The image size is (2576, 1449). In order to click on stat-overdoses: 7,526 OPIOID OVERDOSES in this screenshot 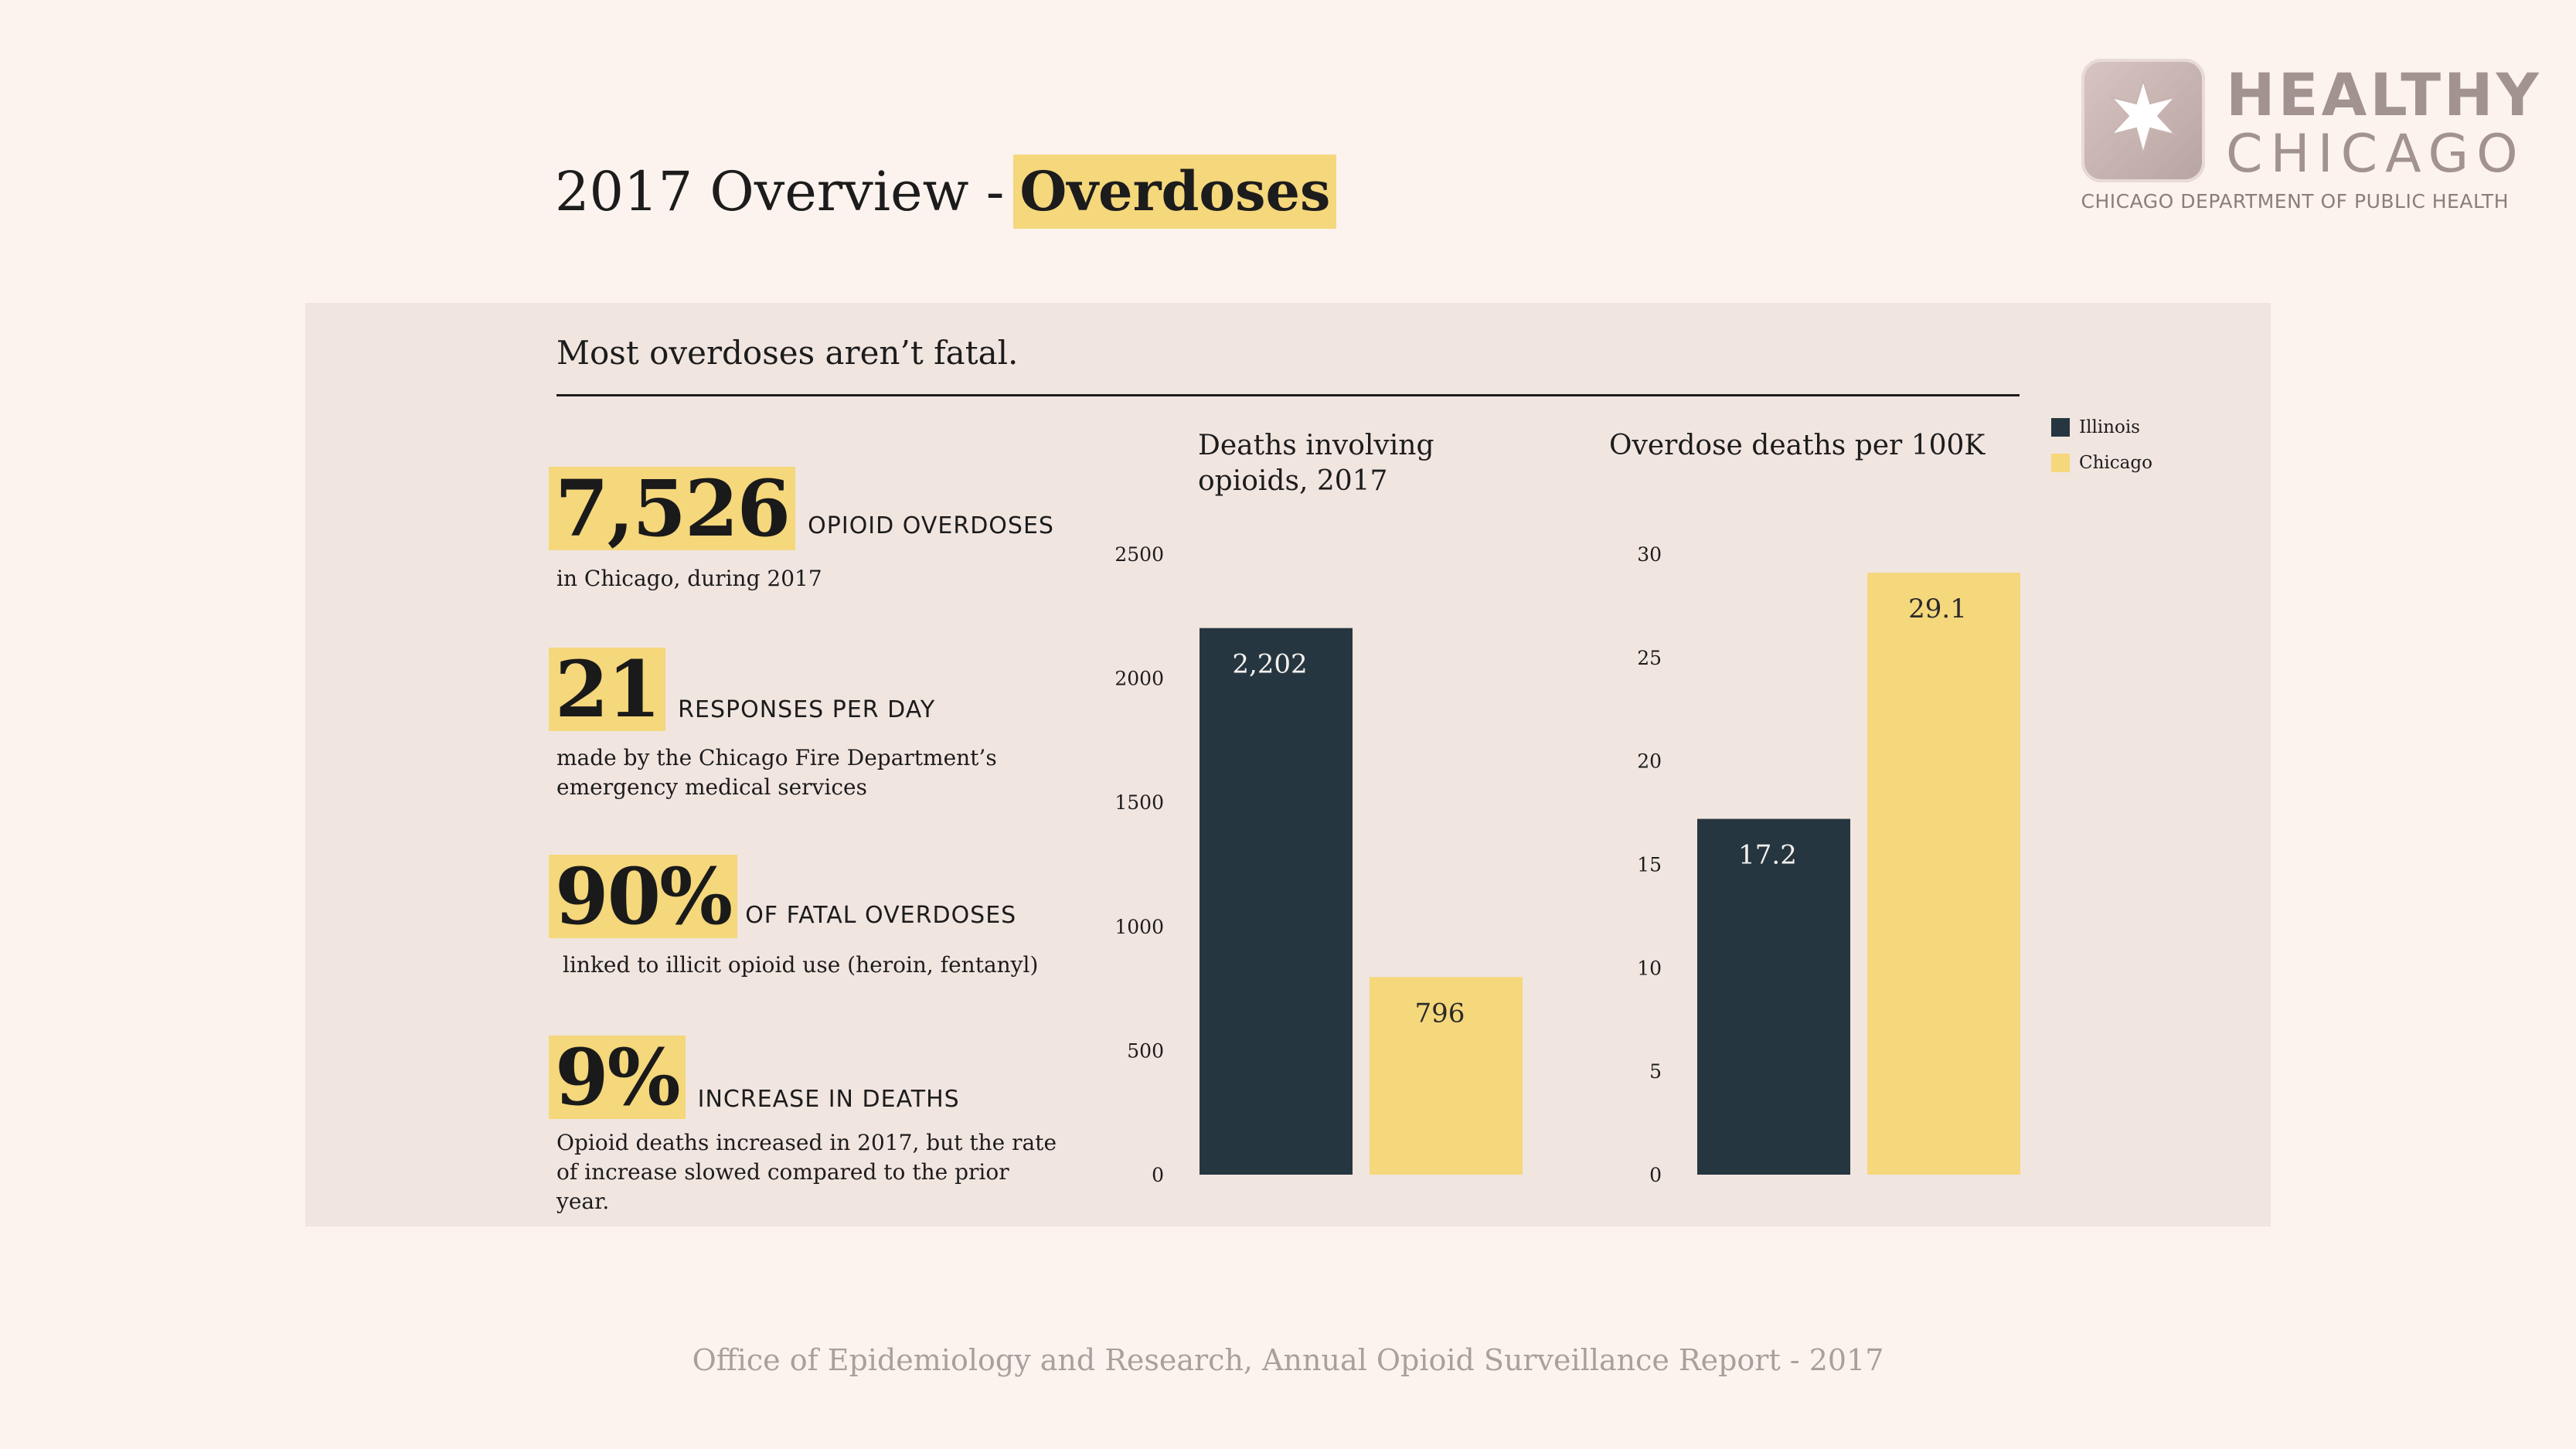, I will do `click(802, 509)`.